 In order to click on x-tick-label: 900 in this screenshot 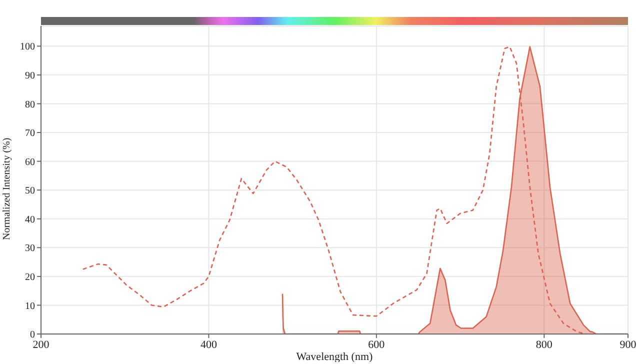, I will do `click(628, 344)`.